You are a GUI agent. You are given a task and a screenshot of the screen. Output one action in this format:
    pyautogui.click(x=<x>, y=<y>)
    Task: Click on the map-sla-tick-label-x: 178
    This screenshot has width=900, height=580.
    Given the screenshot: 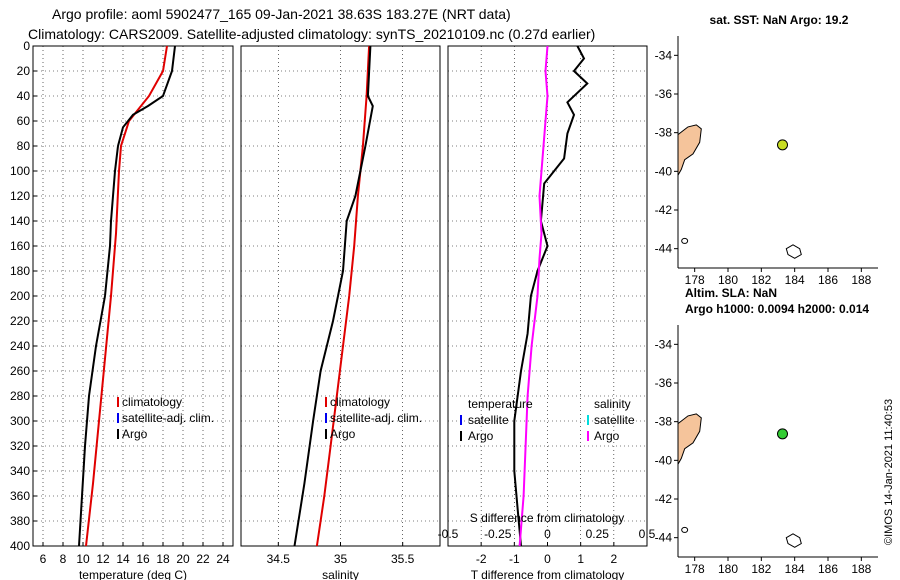 What is the action you would take?
    pyautogui.click(x=695, y=569)
    